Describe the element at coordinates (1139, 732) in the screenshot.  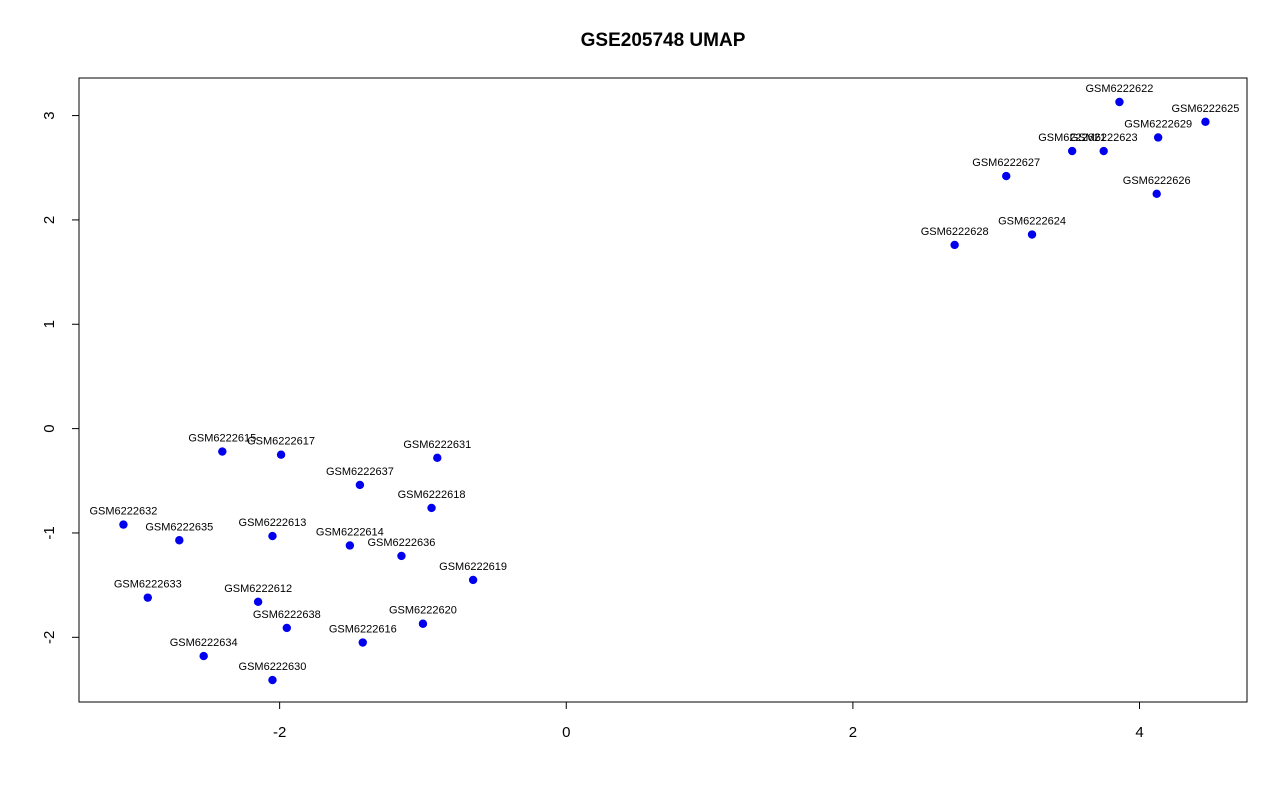
I see `x-tick-label: 4` at that location.